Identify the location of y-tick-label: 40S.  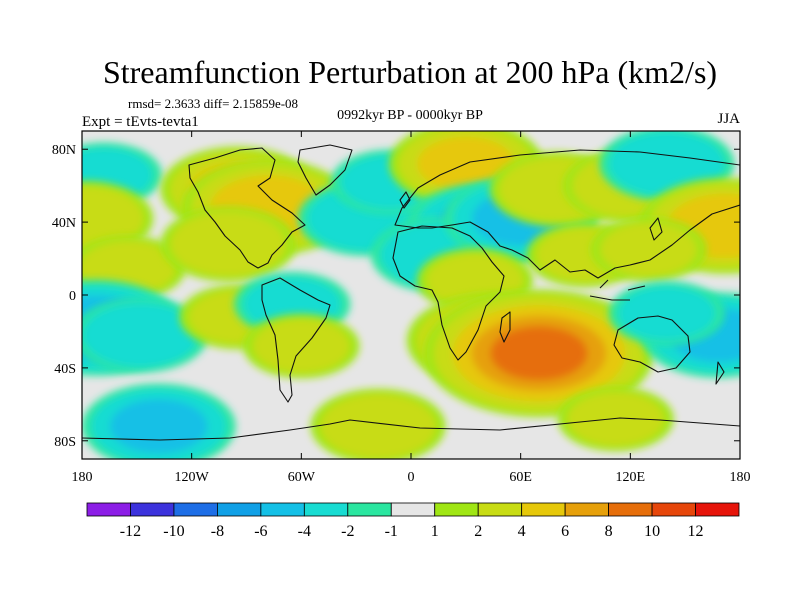
(65, 369).